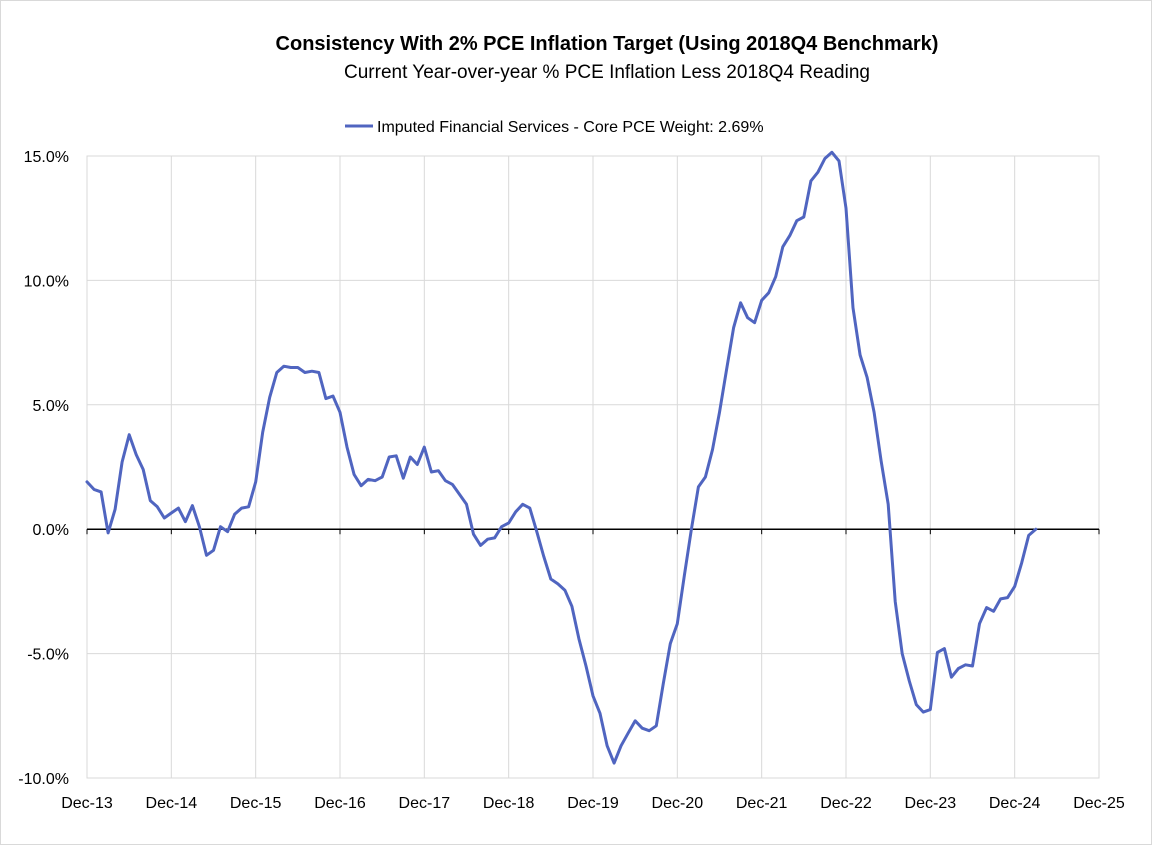 Image resolution: width=1152 pixels, height=845 pixels. I want to click on x-tick-label: Dec-16, so click(340, 803).